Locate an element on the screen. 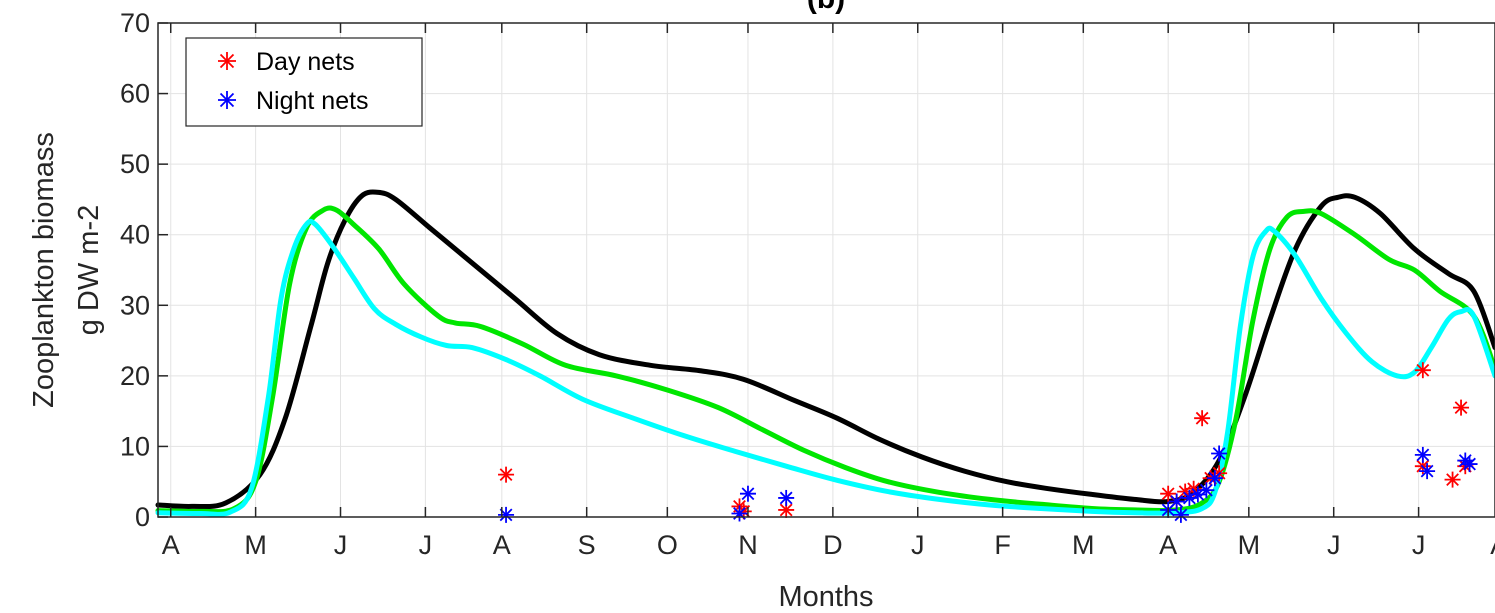 The width and height of the screenshot is (1495, 613). legend-marker-day-nets is located at coordinates (227, 61).